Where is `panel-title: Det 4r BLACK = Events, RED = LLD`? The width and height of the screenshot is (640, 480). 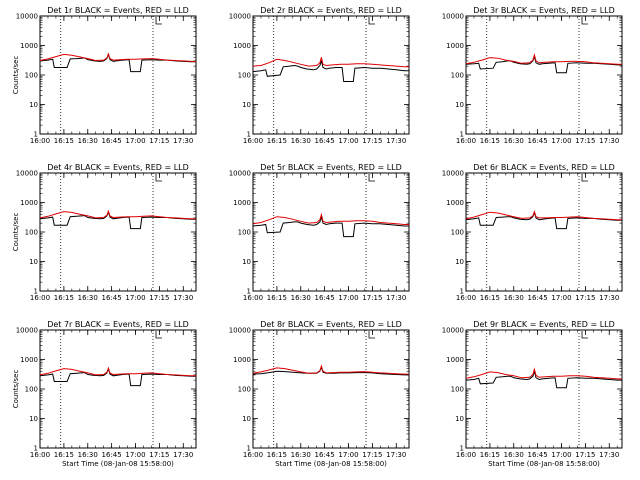
panel-title: Det 4r BLACK = Events, RED = LLD is located at coordinates (118, 167).